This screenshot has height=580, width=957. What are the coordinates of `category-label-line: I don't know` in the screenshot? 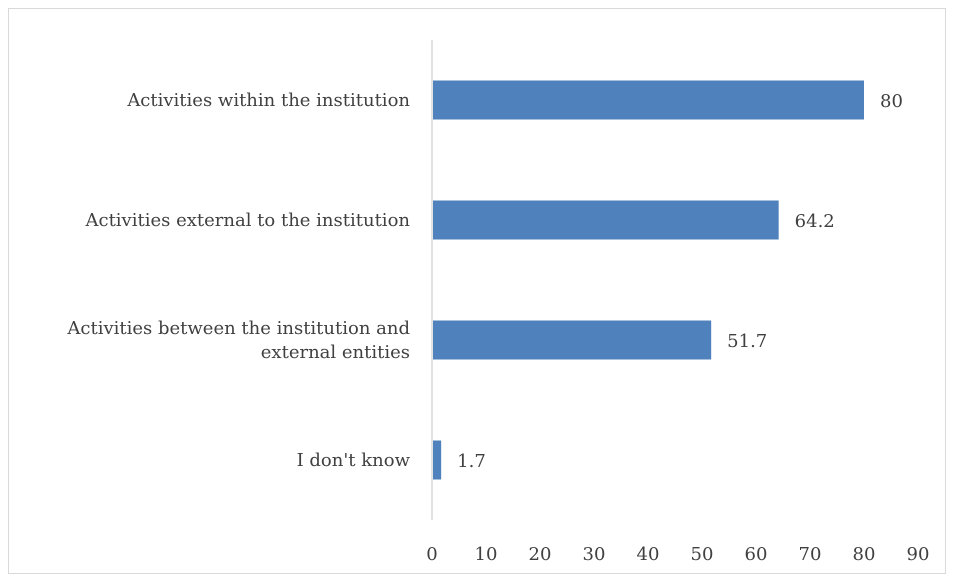 It's located at (354, 460).